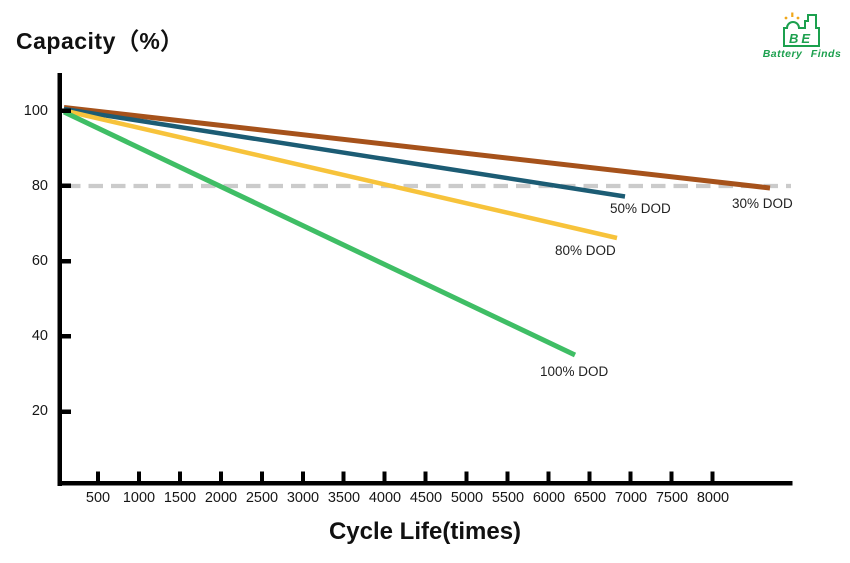 The height and width of the screenshot is (563, 850). I want to click on line-30pct-dod, so click(417, 148).